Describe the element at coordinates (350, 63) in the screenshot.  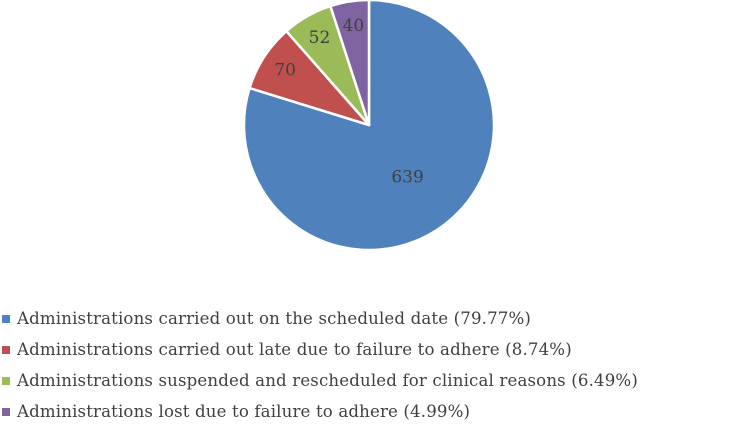
I see `pie-slice` at that location.